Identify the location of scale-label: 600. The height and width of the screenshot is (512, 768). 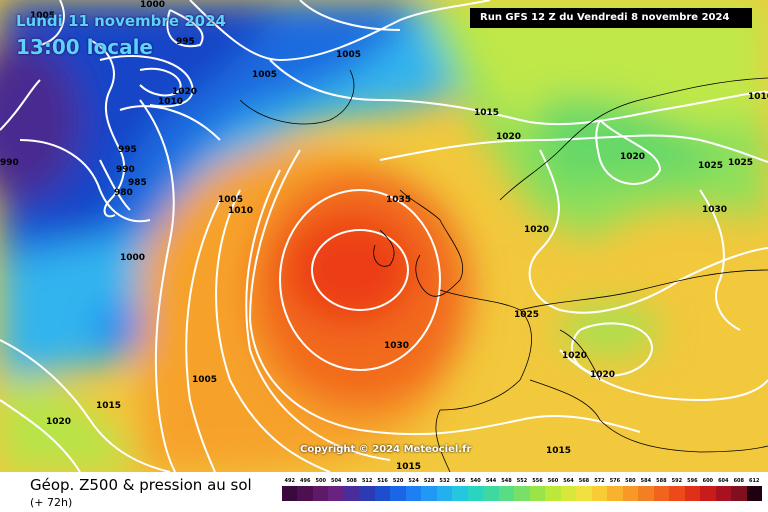
(708, 481).